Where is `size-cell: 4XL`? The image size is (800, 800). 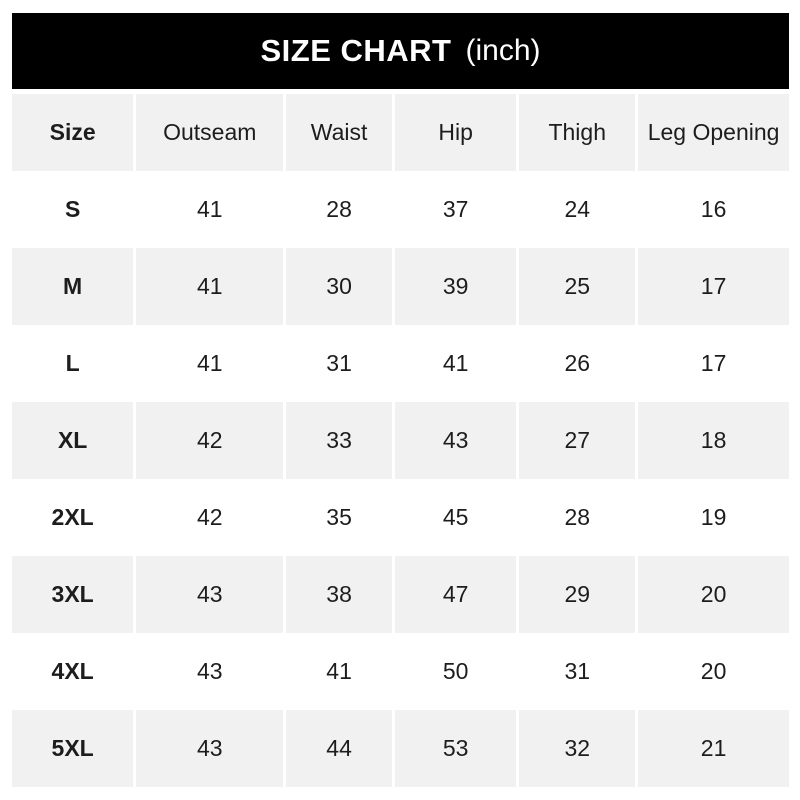 size-cell: 4XL is located at coordinates (72, 671).